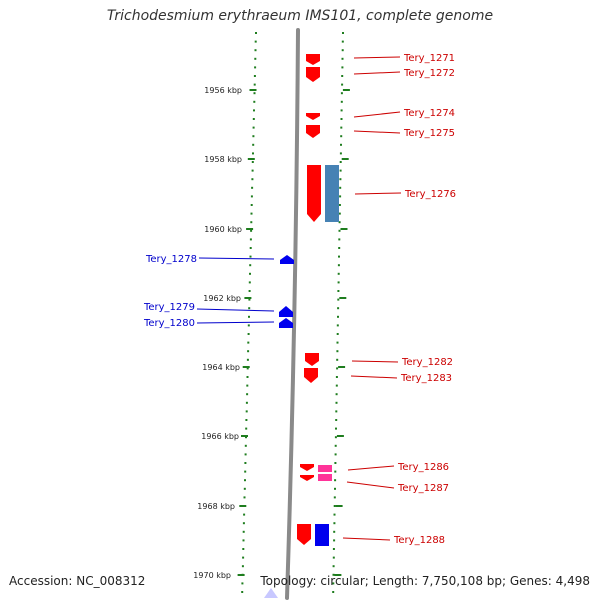  I want to click on label-tery-1287: Tery_1287, so click(423, 488).